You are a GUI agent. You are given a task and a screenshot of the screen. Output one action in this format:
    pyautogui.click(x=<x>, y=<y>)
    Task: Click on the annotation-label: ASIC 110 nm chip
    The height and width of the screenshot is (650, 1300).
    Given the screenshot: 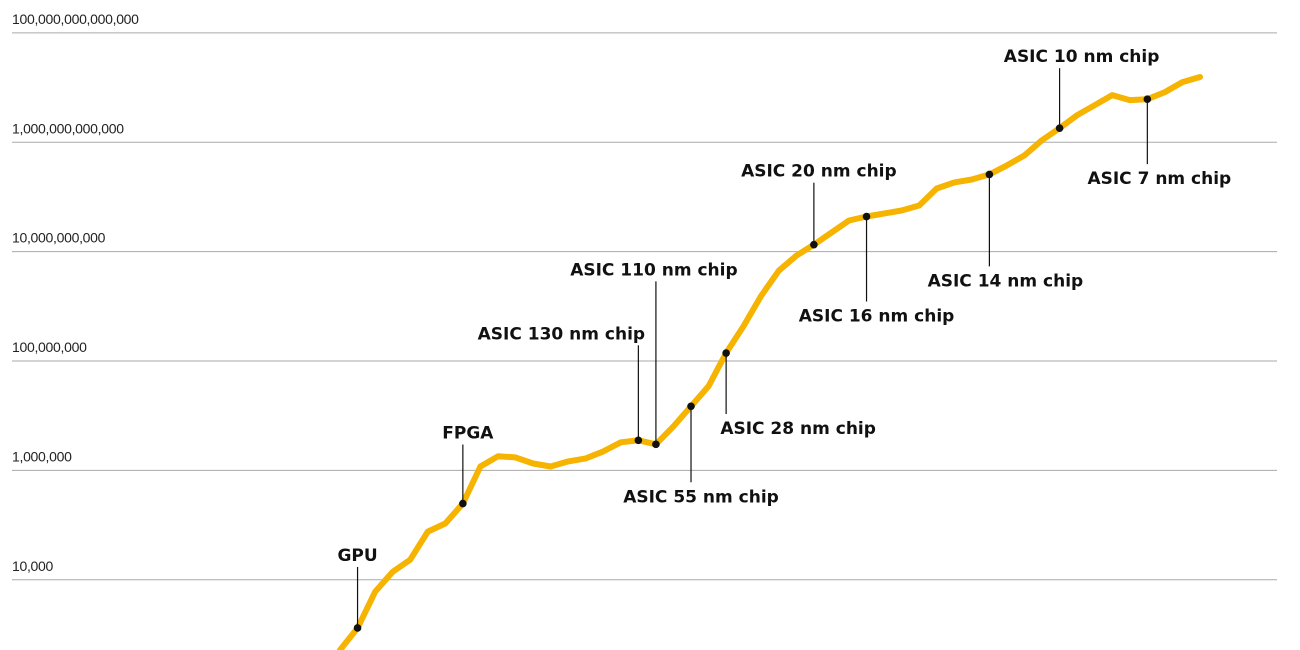 What is the action you would take?
    pyautogui.click(x=653, y=270)
    